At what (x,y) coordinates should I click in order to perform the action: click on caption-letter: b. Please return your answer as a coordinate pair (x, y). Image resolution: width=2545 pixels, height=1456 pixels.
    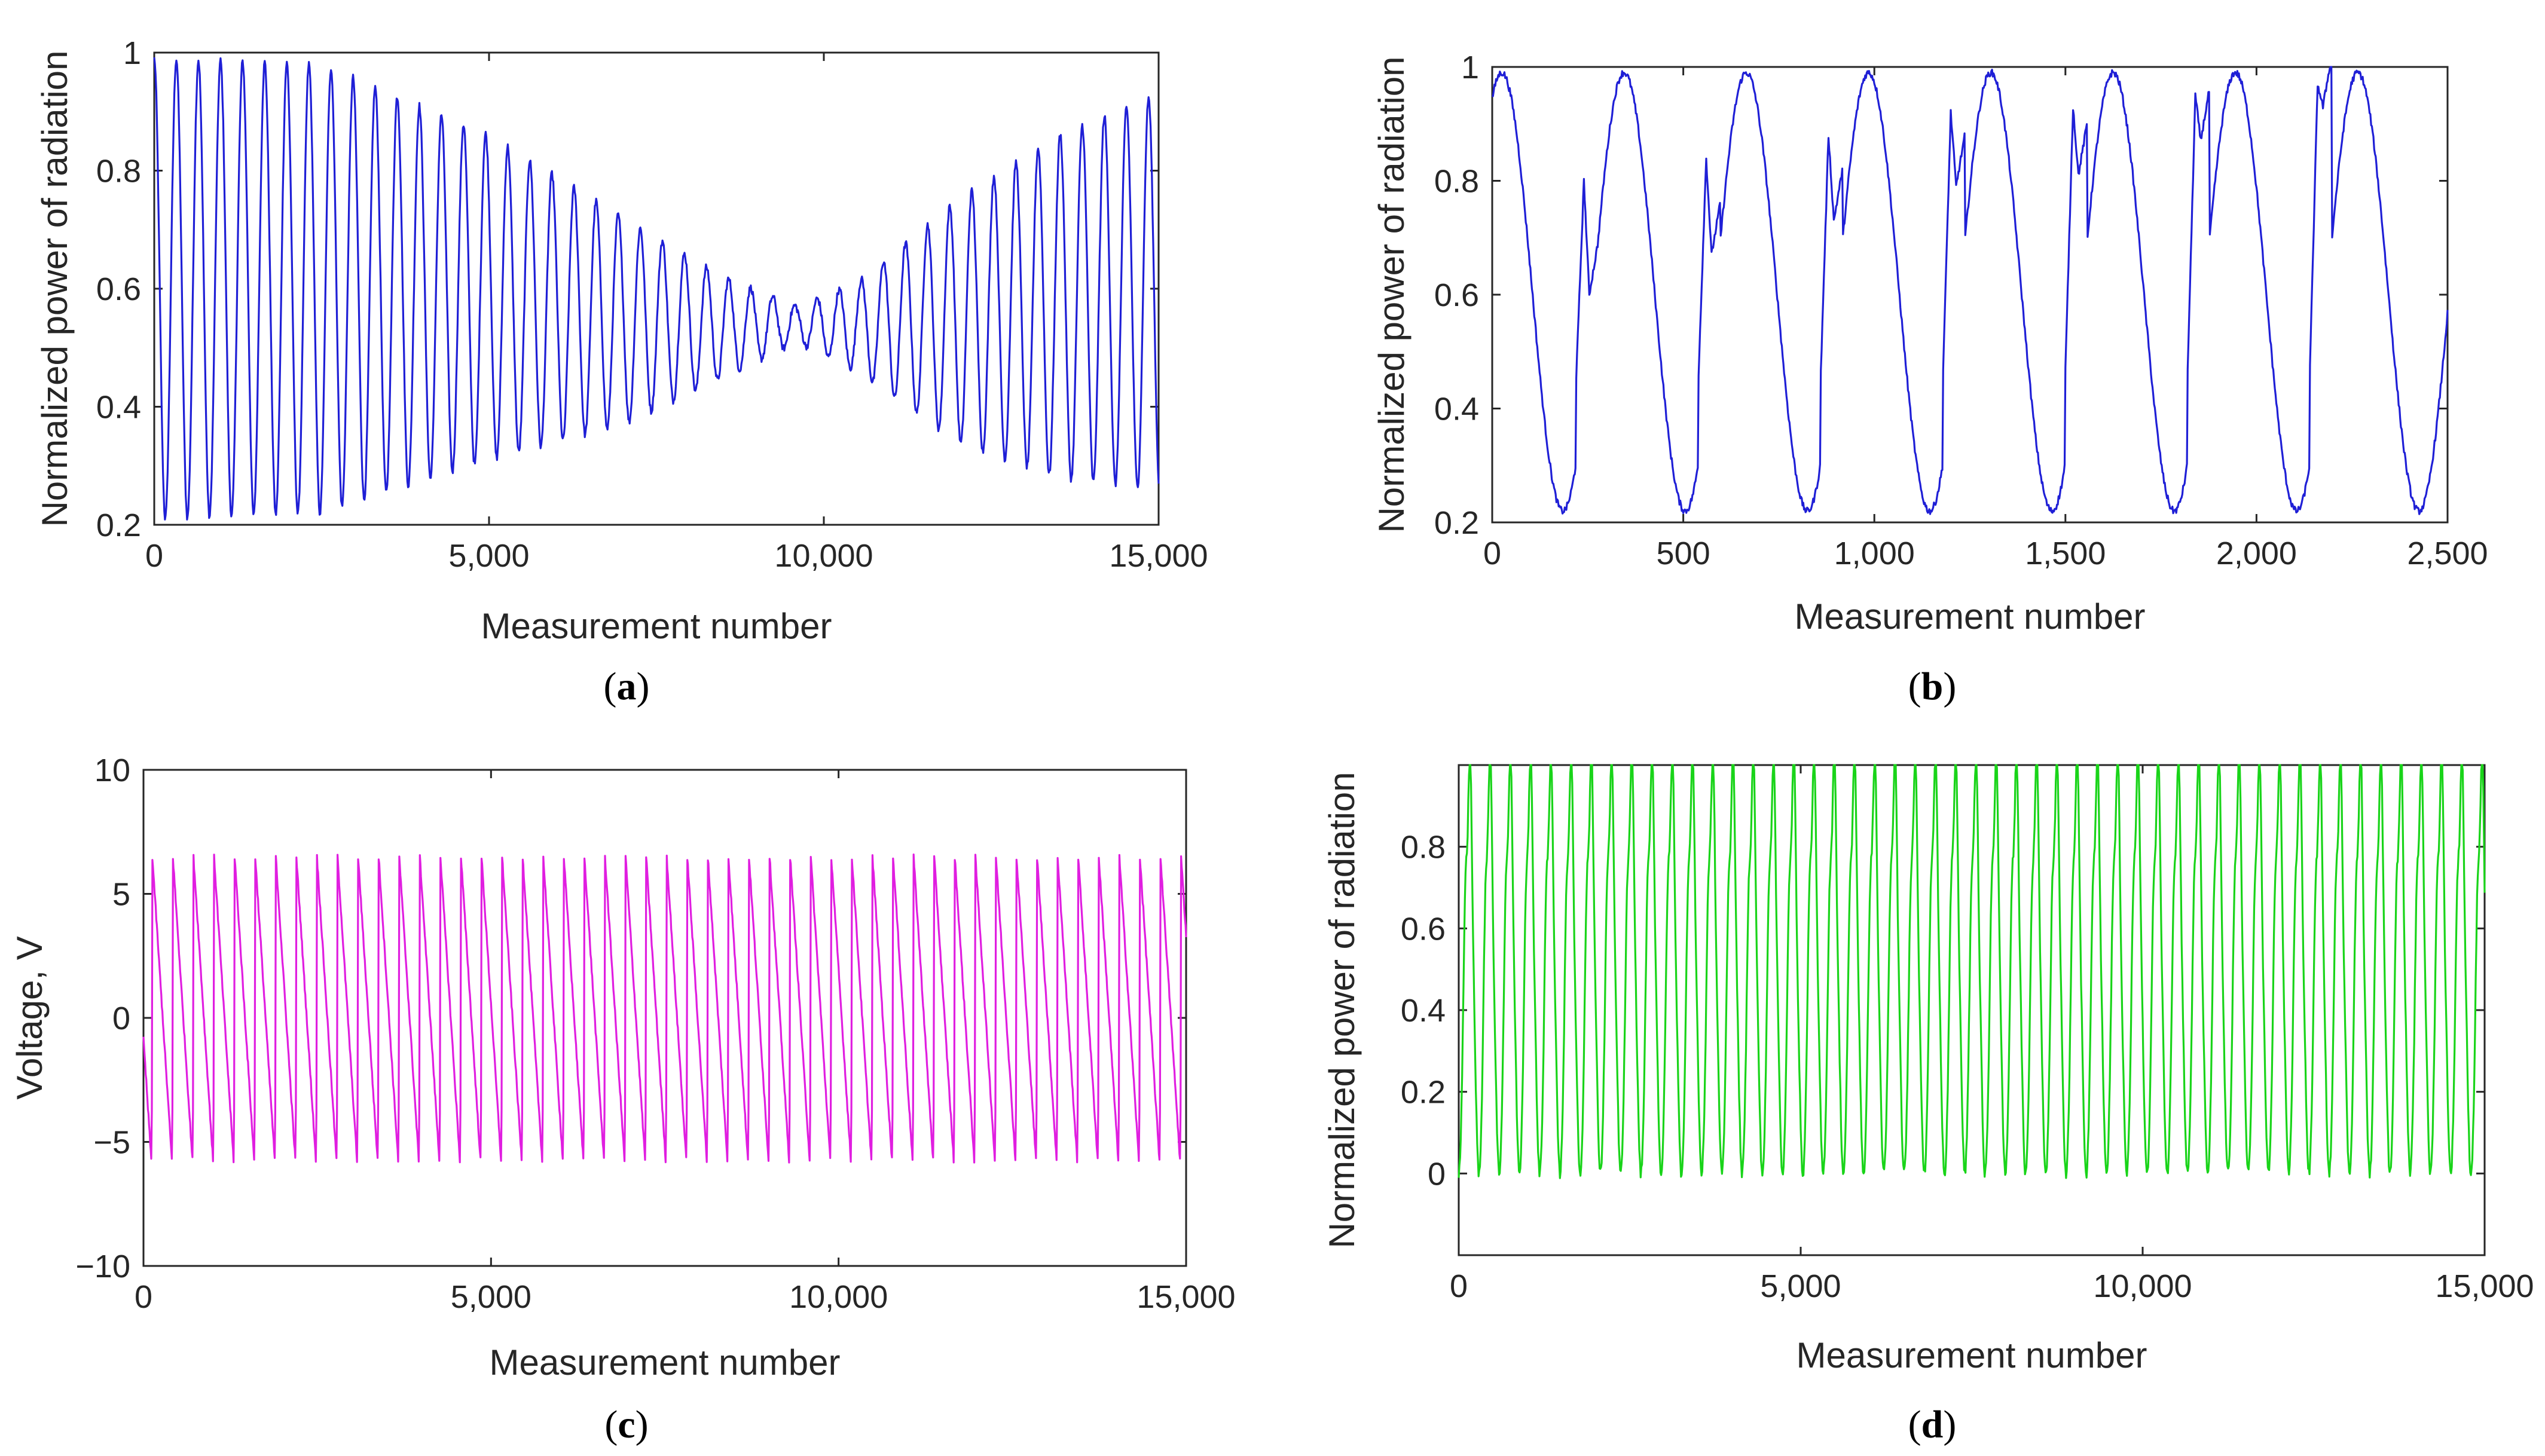
    Looking at the image, I should click on (1932, 686).